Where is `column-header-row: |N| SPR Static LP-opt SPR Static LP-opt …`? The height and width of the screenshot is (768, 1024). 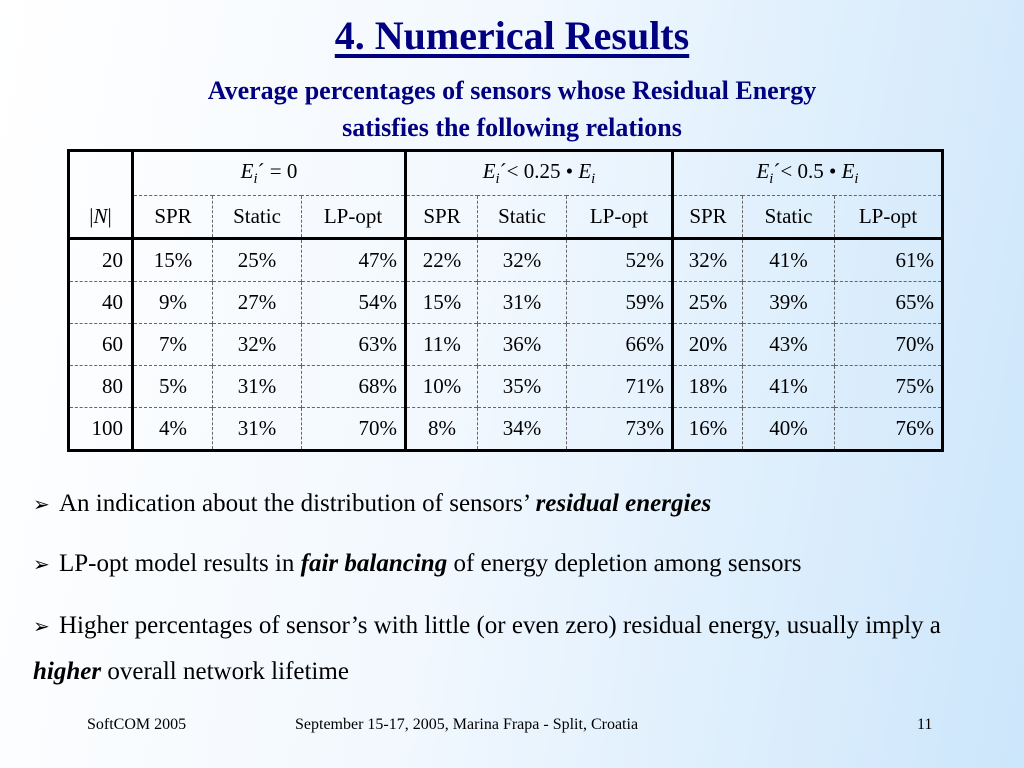
column-header-row: |N| SPR Static LP-opt SPR Static LP-opt … is located at coordinates (505, 217).